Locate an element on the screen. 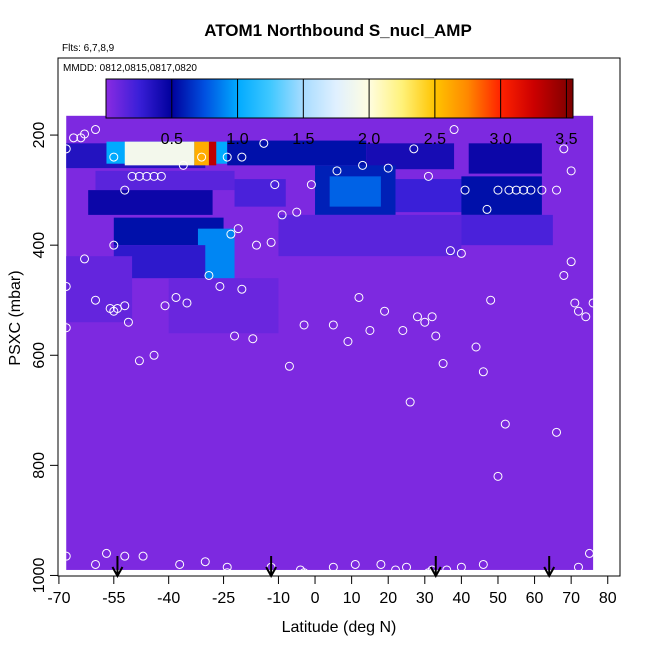  colorbar-tick-label: 2.0 is located at coordinates (369, 139).